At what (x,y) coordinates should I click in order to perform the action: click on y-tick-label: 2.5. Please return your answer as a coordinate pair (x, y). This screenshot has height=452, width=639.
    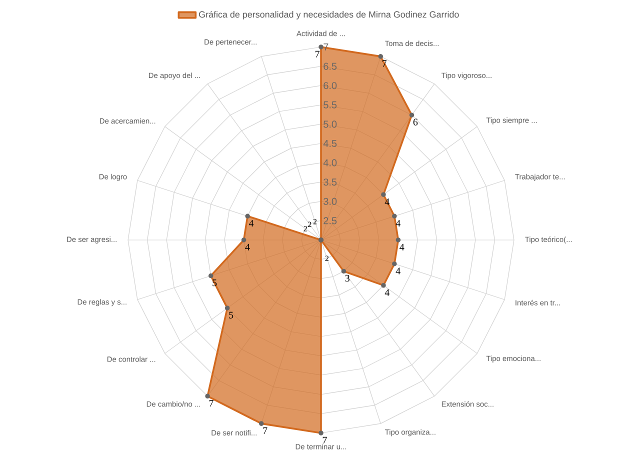
    Looking at the image, I should click on (330, 220).